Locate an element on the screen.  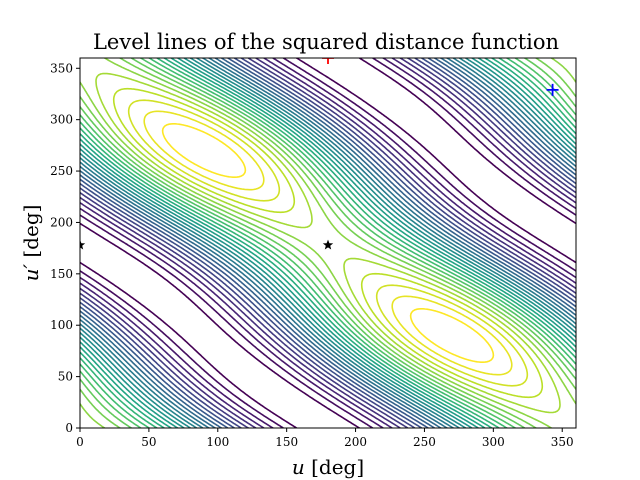
y-tick-label: 100 is located at coordinates (61, 325).